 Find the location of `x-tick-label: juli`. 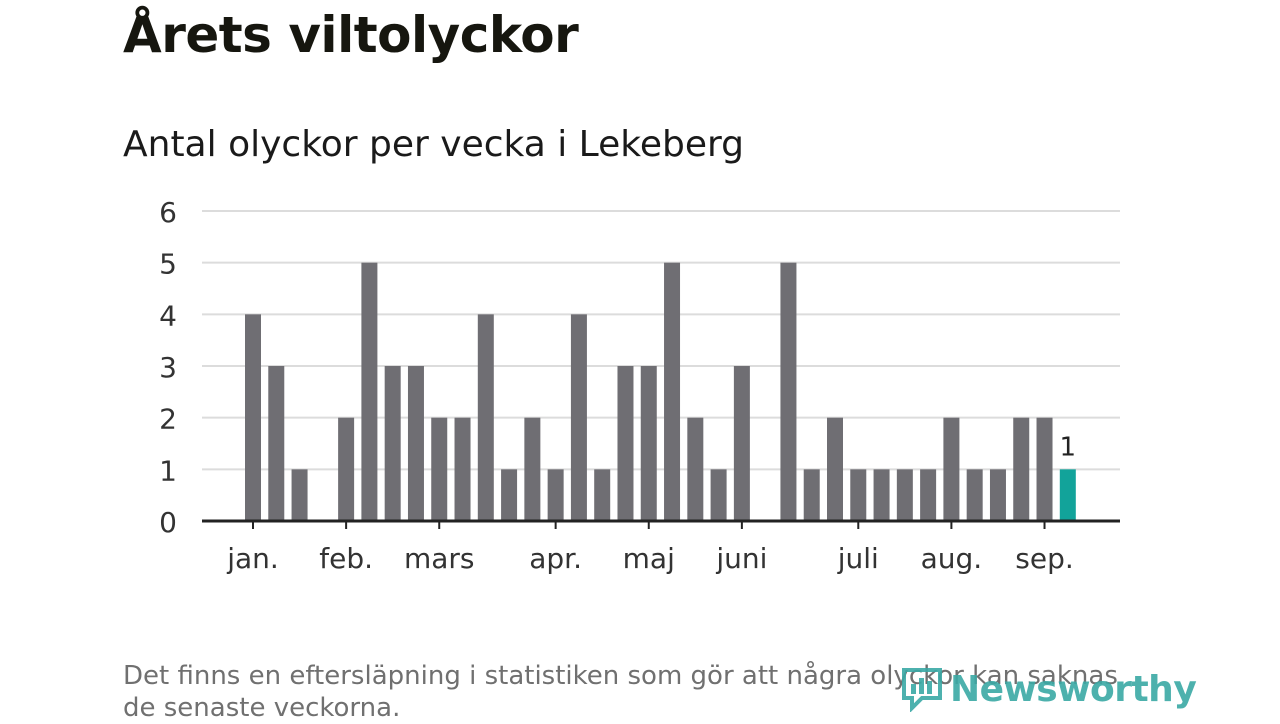

x-tick-label: juli is located at coordinates (858, 558).